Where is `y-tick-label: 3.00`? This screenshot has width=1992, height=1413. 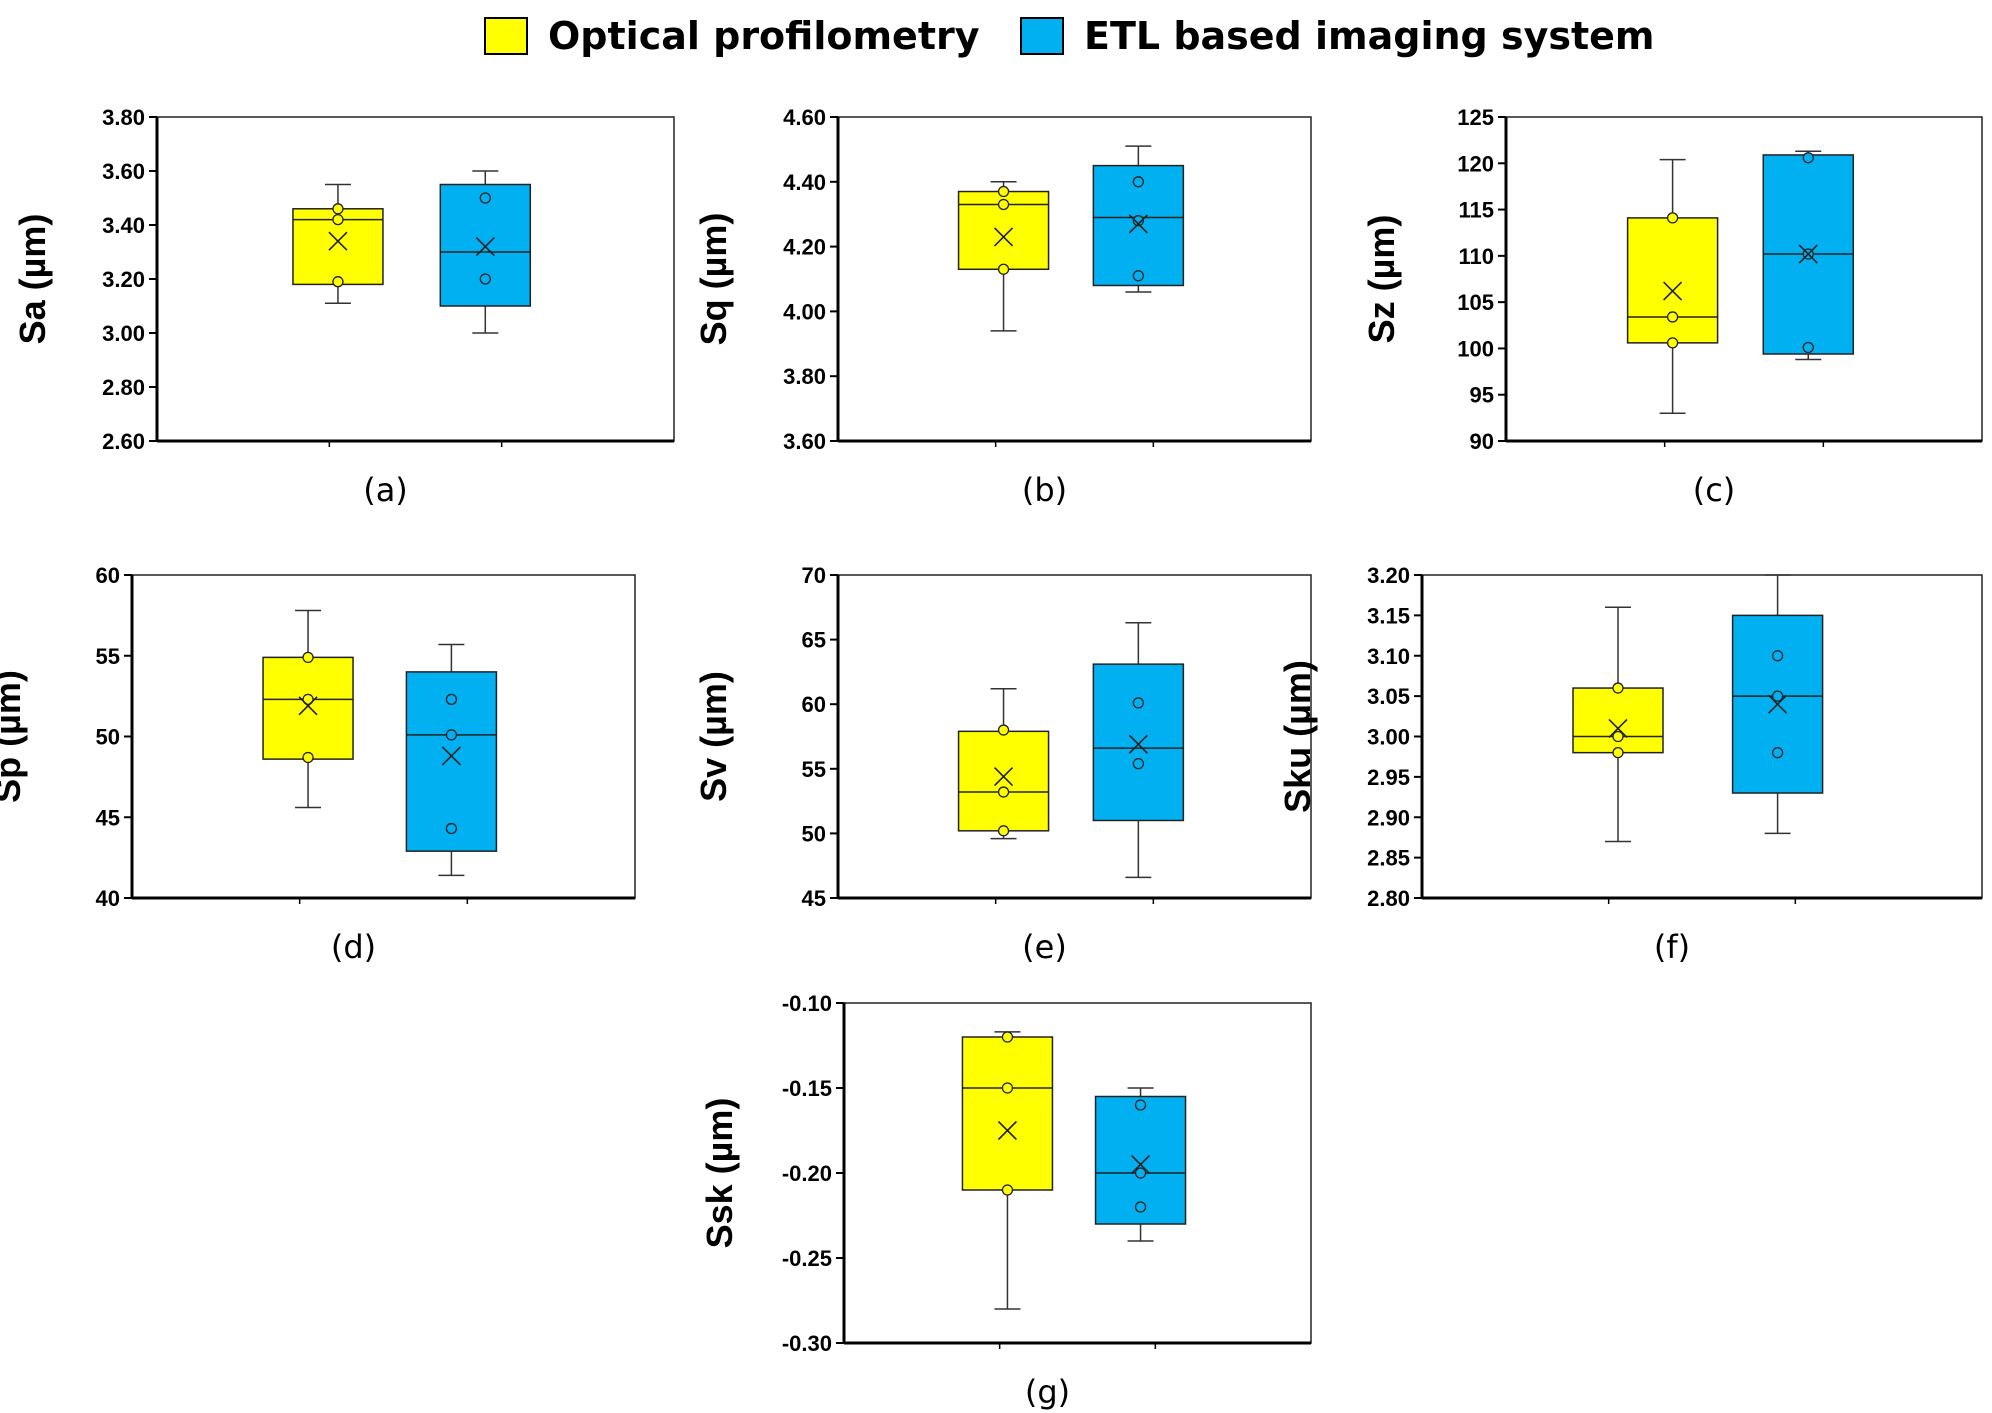
y-tick-label: 3.00 is located at coordinates (1388, 737).